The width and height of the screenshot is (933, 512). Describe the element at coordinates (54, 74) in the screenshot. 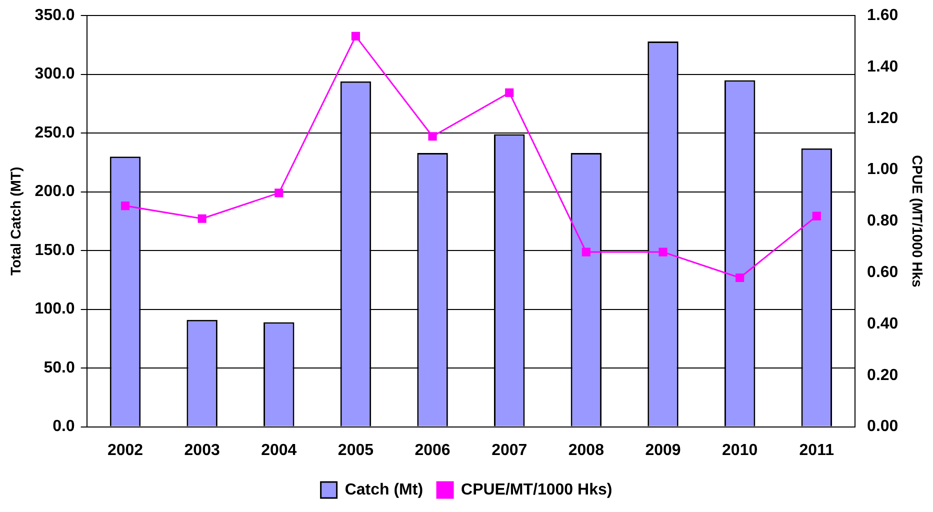

I see `y-tick-label: 300.0` at that location.